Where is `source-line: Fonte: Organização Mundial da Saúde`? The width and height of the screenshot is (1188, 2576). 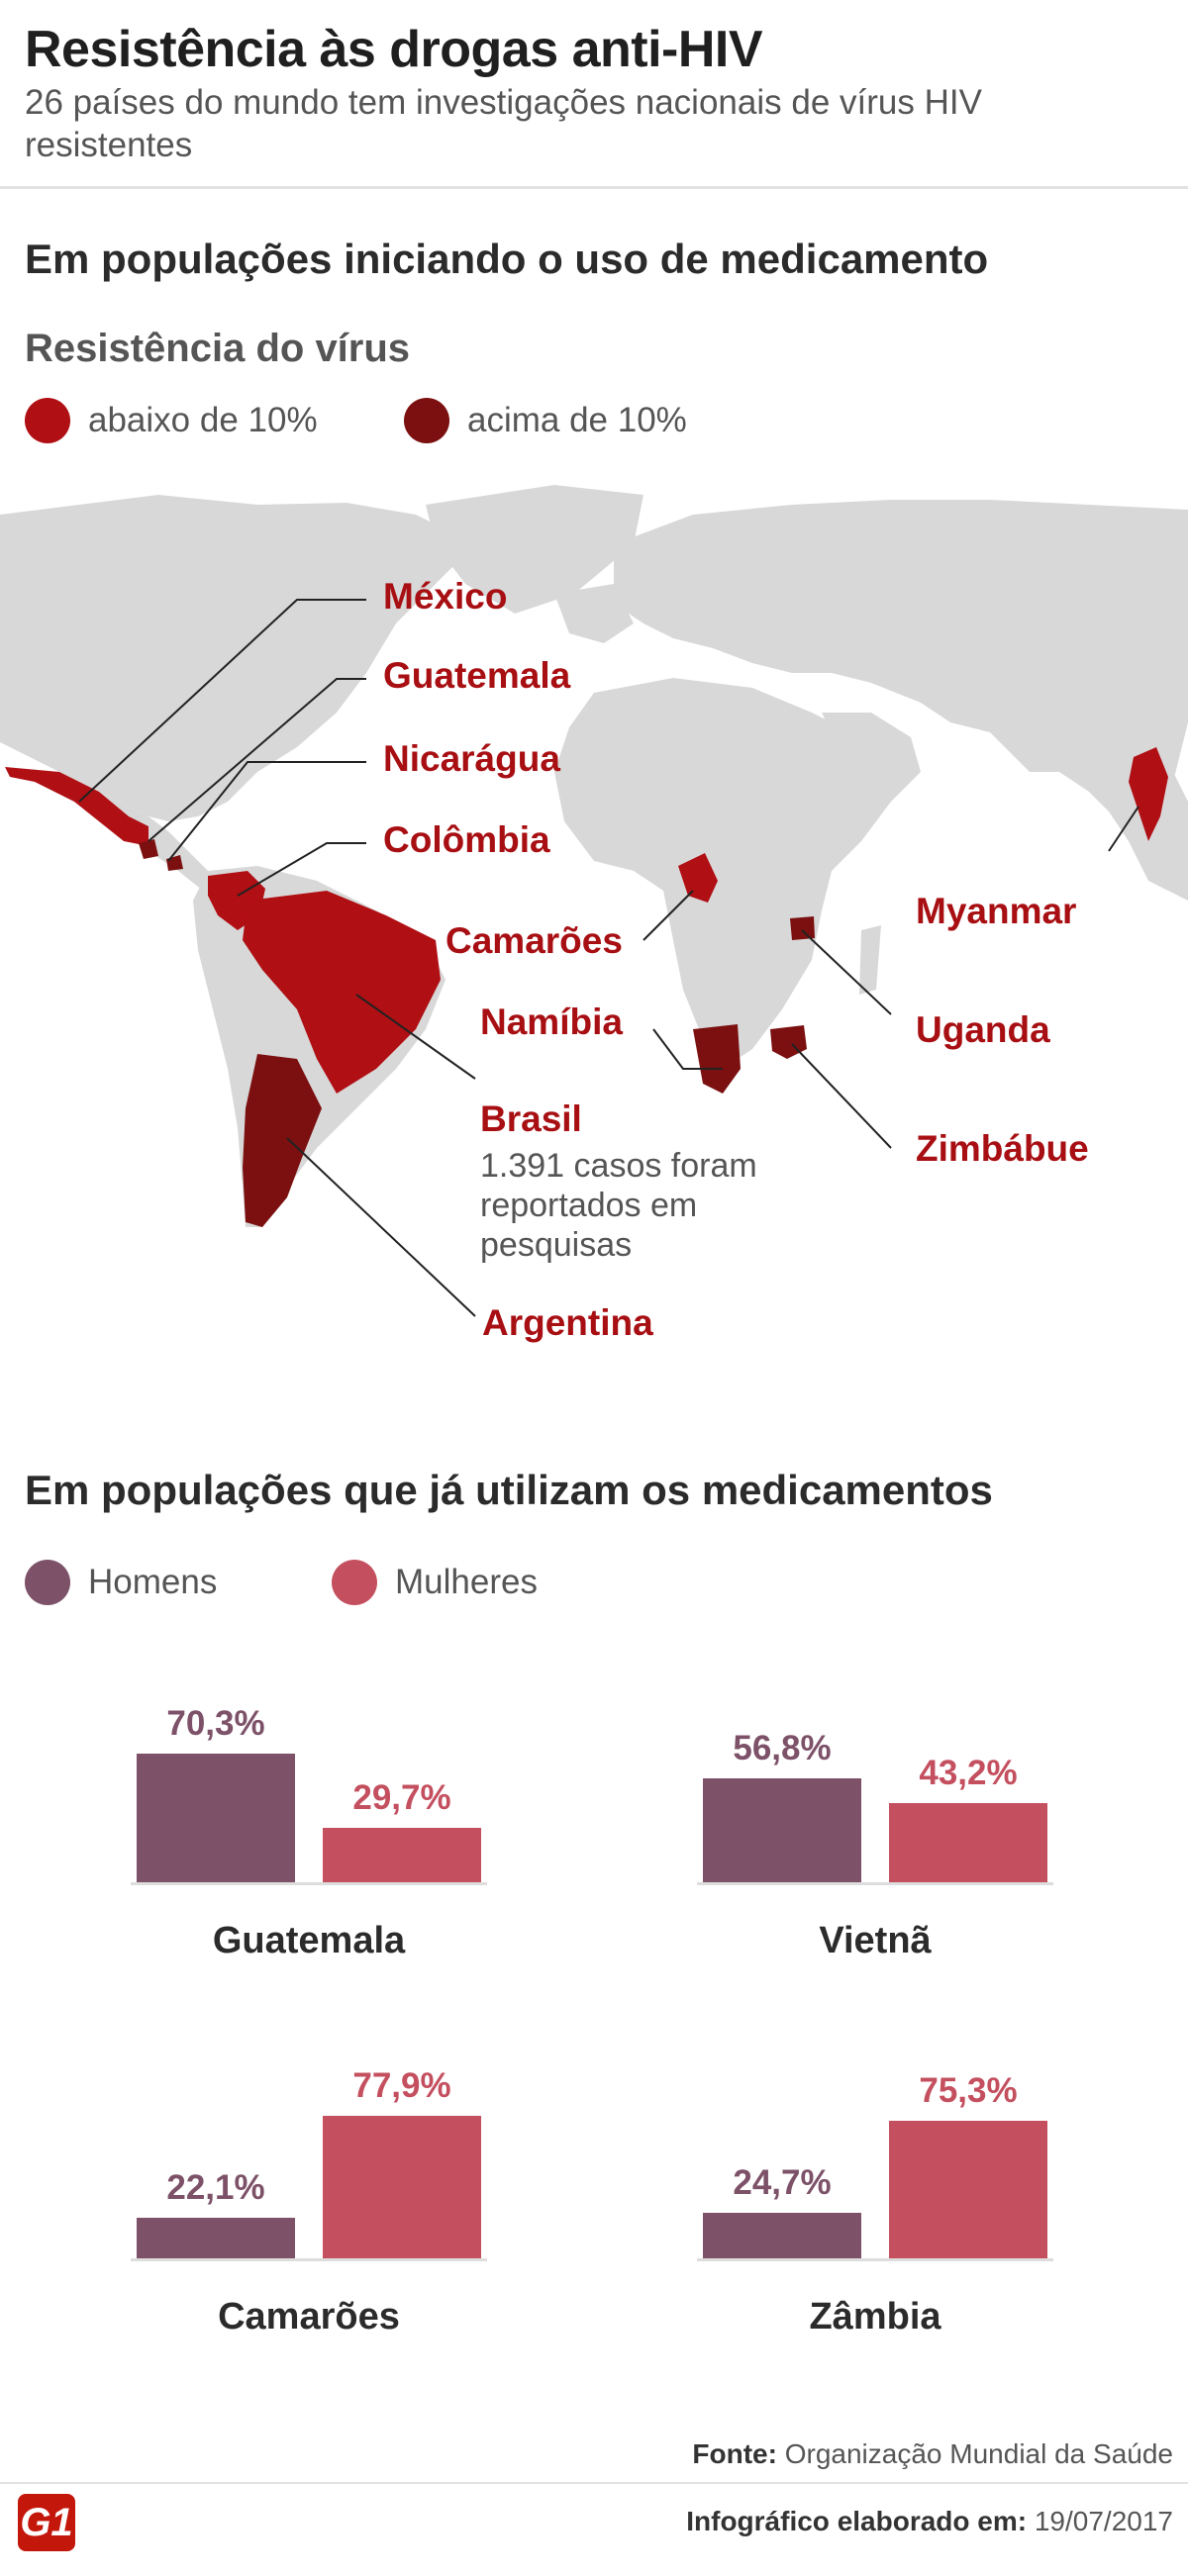 source-line: Fonte: Organização Mundial da Saúde is located at coordinates (933, 2454).